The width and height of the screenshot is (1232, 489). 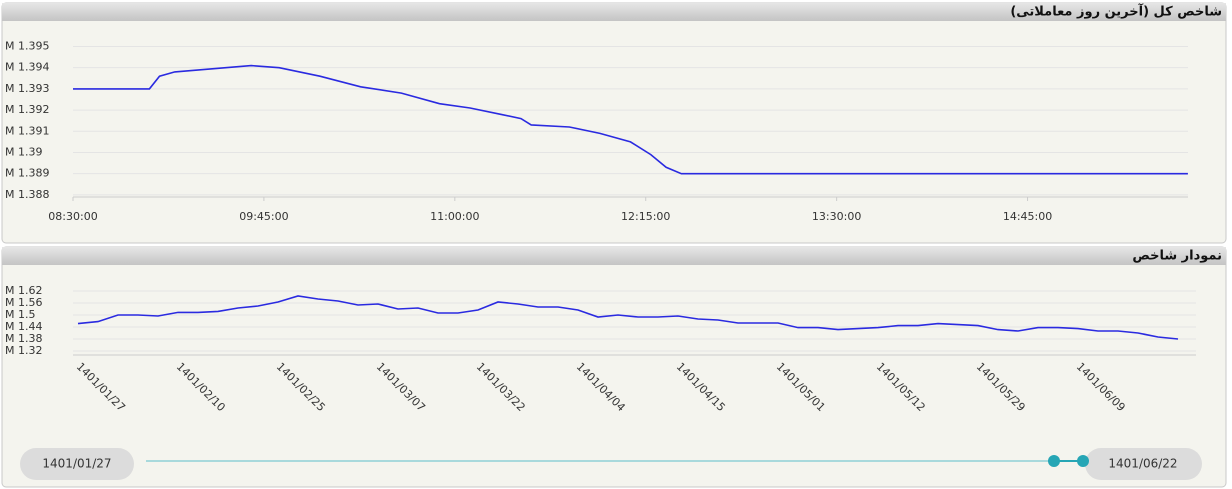 What do you see at coordinates (23, 151) in the screenshot?
I see `y-tick-label: M 1.39` at bounding box center [23, 151].